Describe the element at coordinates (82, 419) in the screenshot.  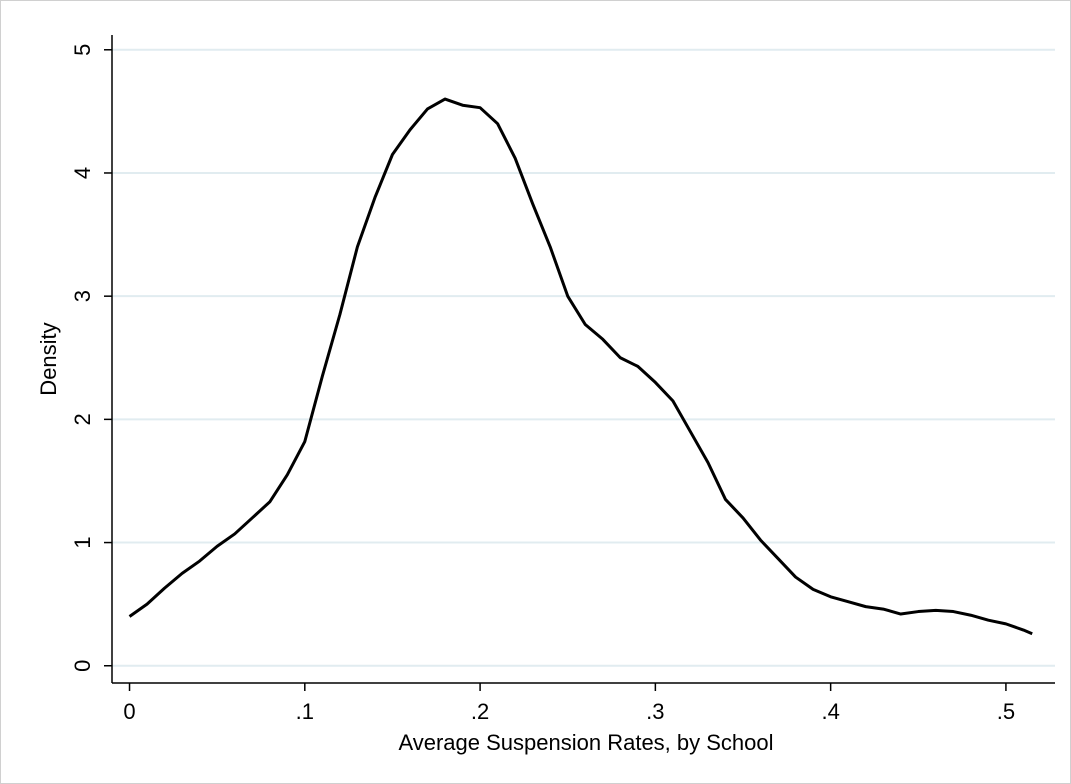
I see `y-tick-label: 2` at that location.